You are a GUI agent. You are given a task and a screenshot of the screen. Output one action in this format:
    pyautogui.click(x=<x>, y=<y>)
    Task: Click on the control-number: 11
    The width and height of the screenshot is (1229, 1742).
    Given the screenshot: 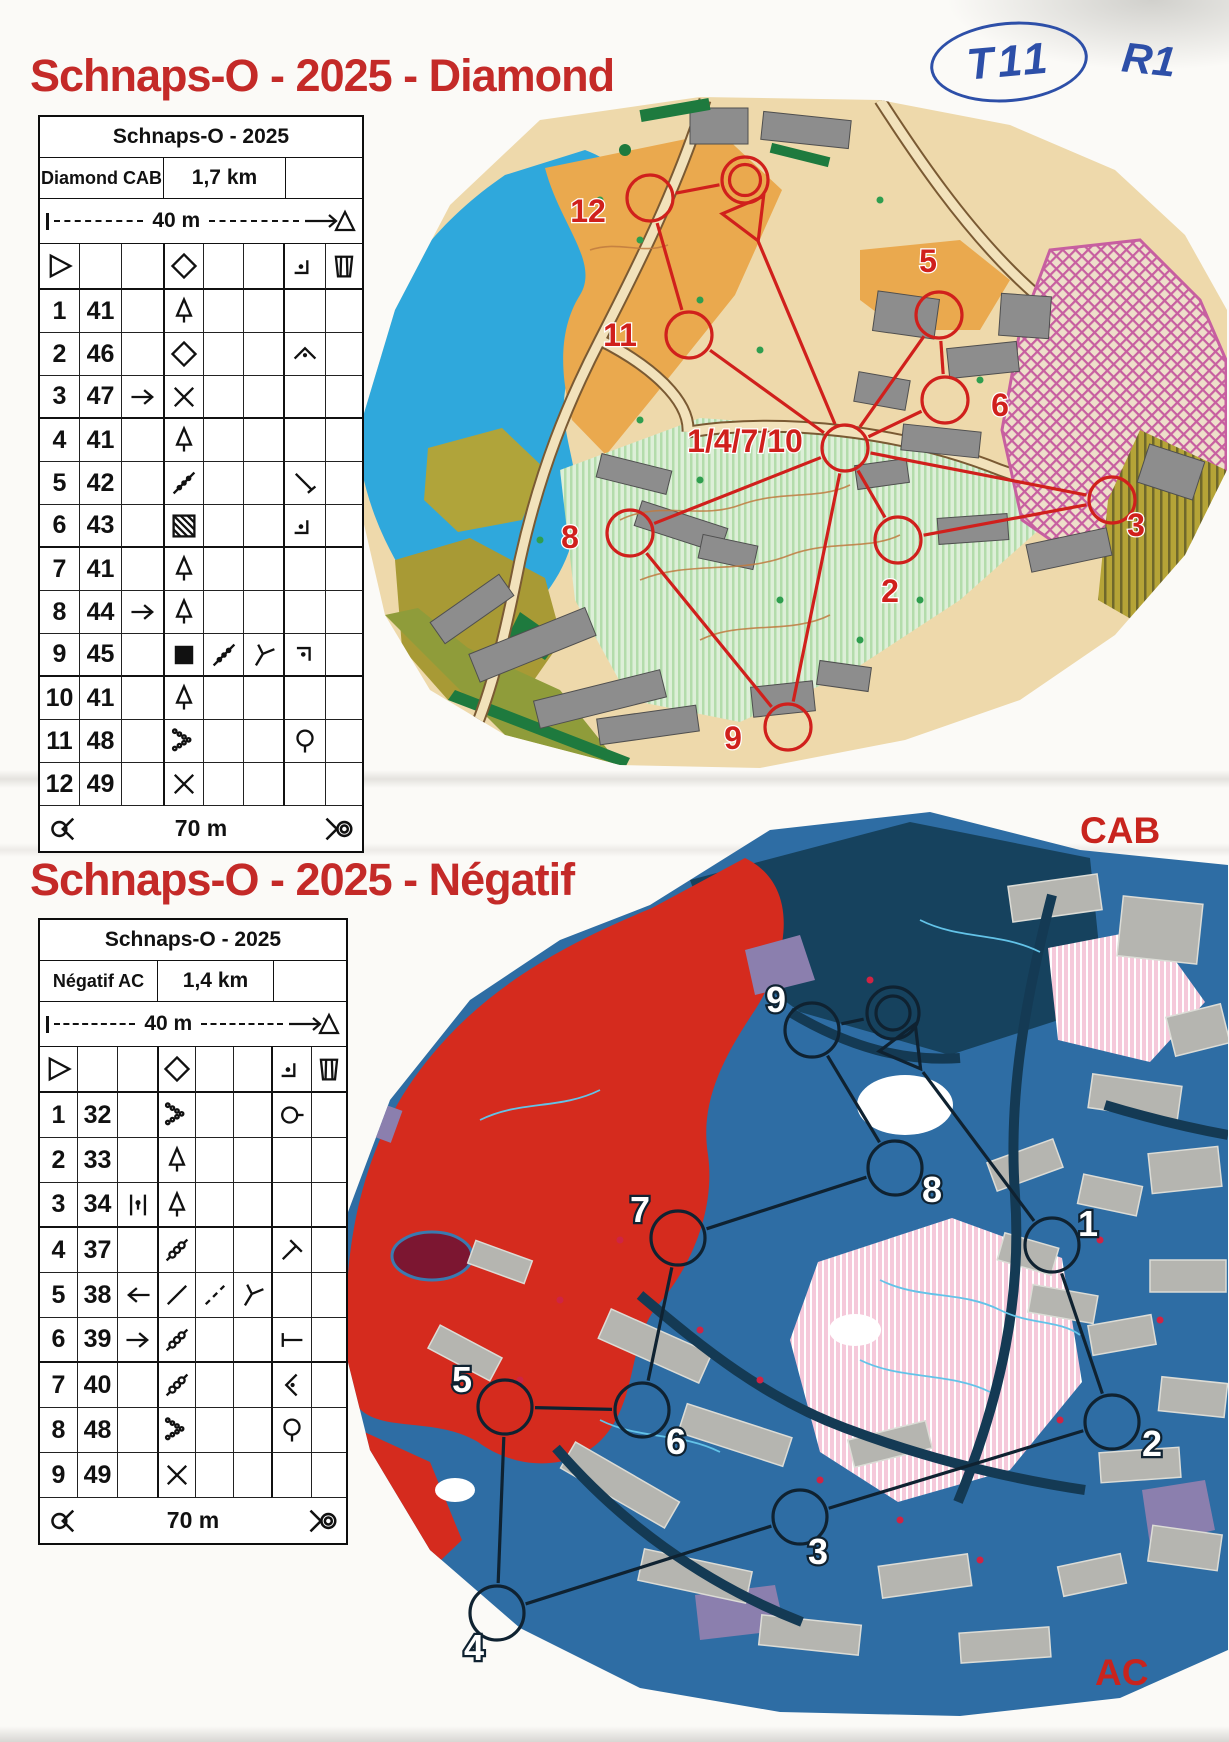 What is the action you would take?
    pyautogui.click(x=620, y=335)
    